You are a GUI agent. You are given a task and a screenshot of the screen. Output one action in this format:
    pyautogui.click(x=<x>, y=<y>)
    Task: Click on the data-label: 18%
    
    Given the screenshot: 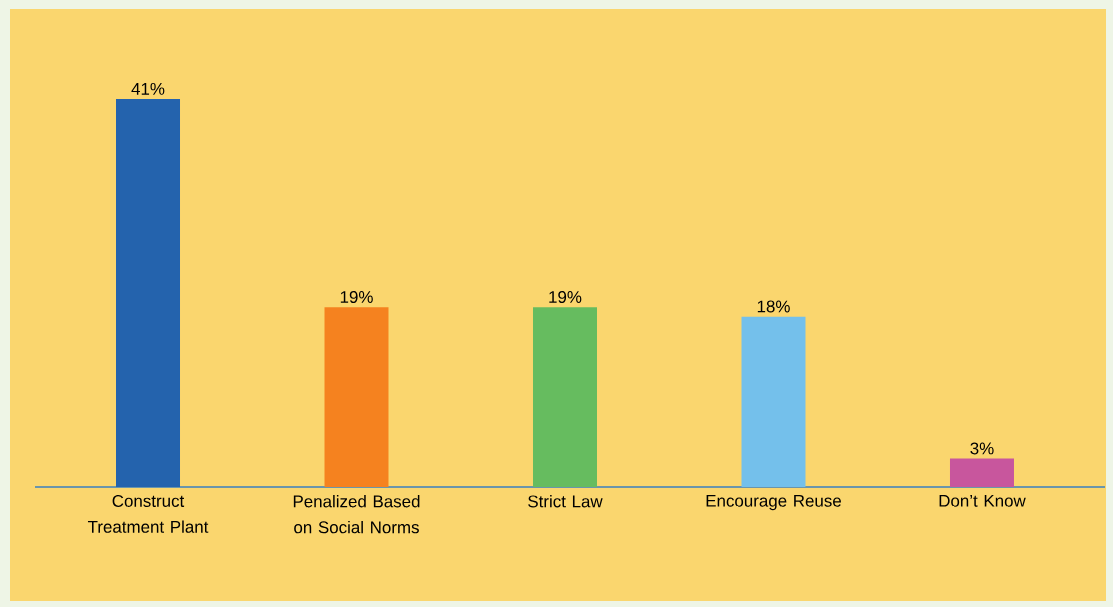 What is the action you would take?
    pyautogui.click(x=773, y=306)
    